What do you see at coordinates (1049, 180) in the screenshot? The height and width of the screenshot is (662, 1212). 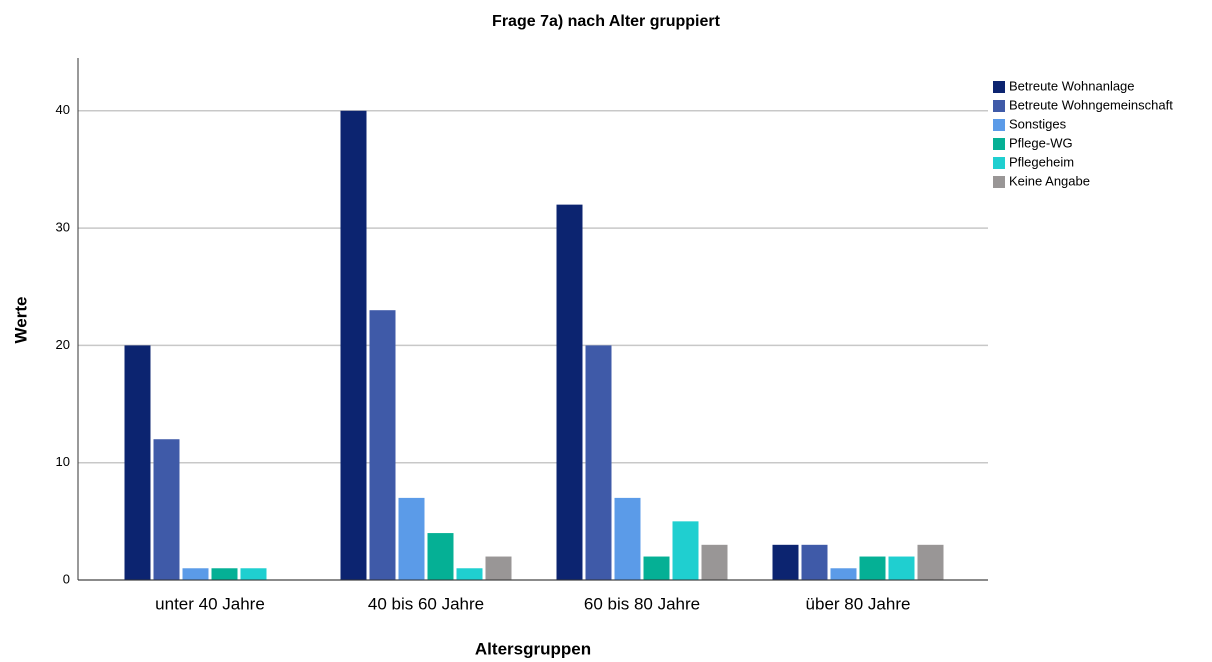 I see `legend-label: Keine Angabe` at bounding box center [1049, 180].